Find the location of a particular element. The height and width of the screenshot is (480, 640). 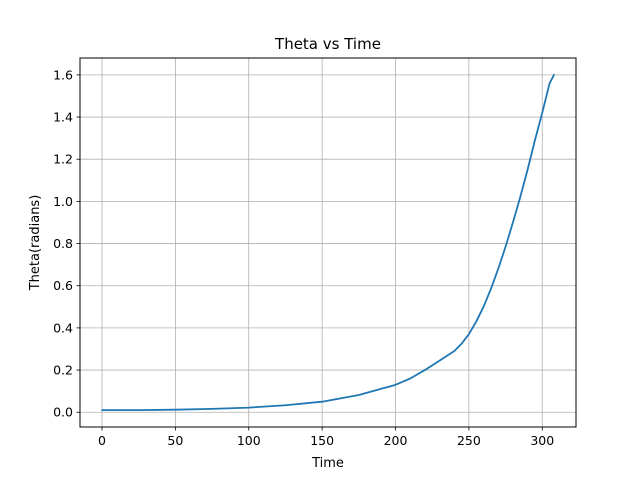

x-tick-label: 300 is located at coordinates (542, 440).